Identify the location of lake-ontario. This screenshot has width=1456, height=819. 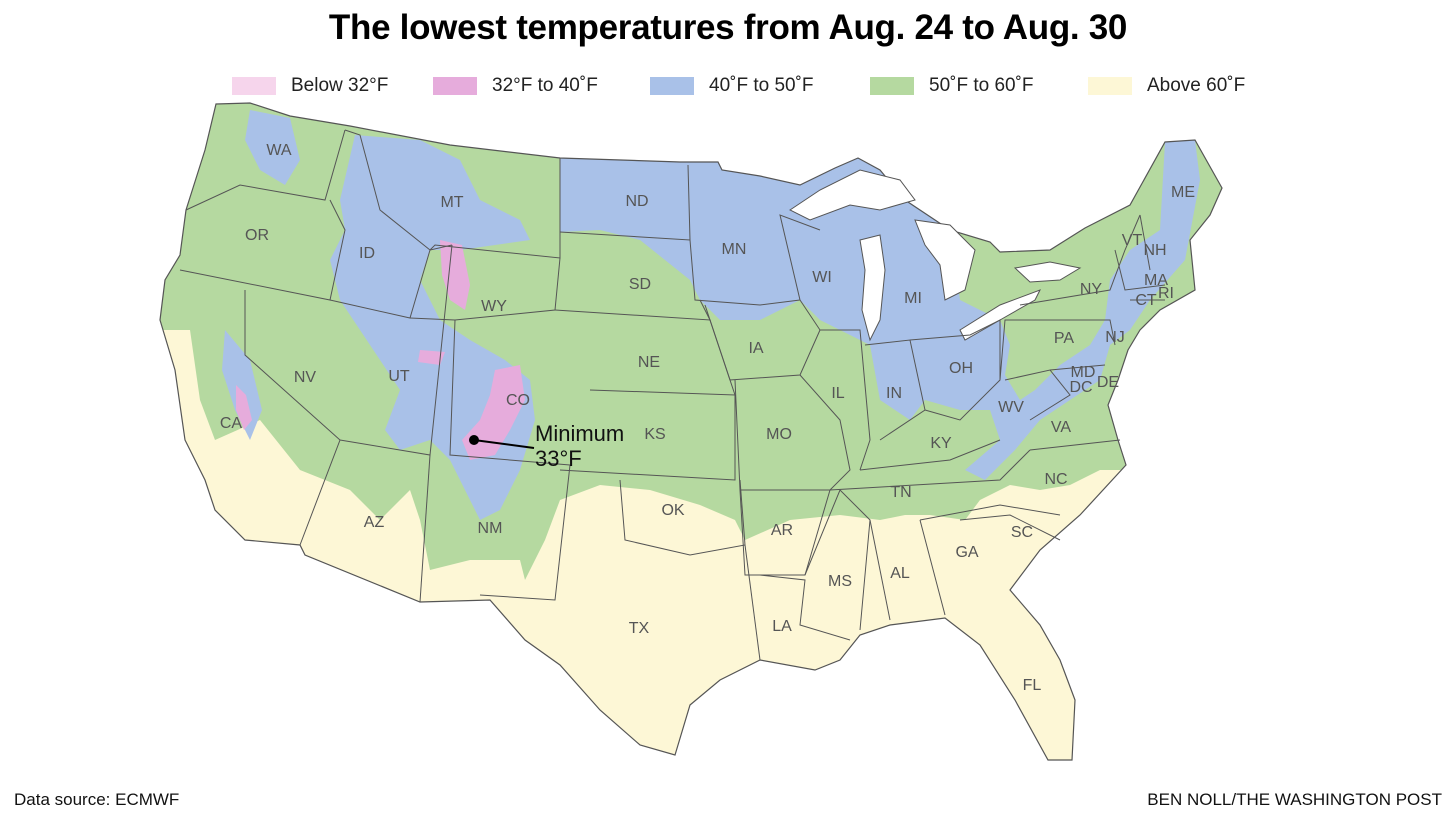
(1047, 272).